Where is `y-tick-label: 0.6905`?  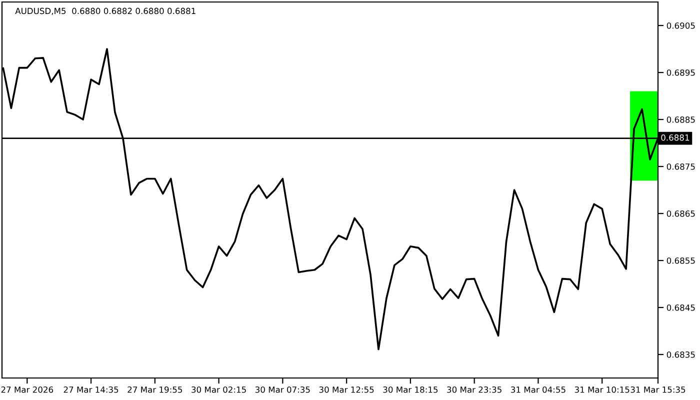
y-tick-label: 0.6905 is located at coordinates (680, 25).